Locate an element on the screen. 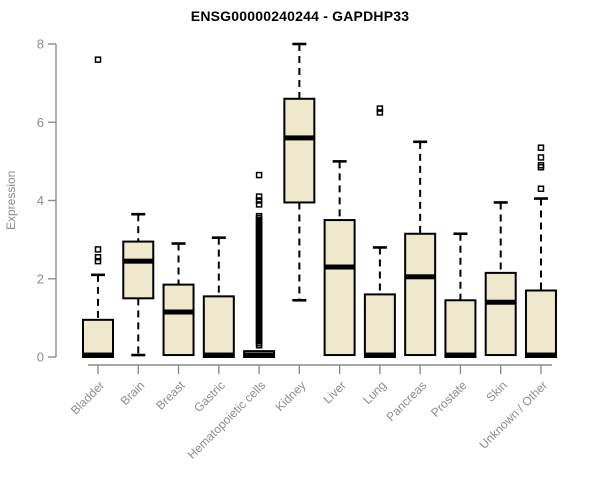  y-axis-title: Expression is located at coordinates (11, 200).